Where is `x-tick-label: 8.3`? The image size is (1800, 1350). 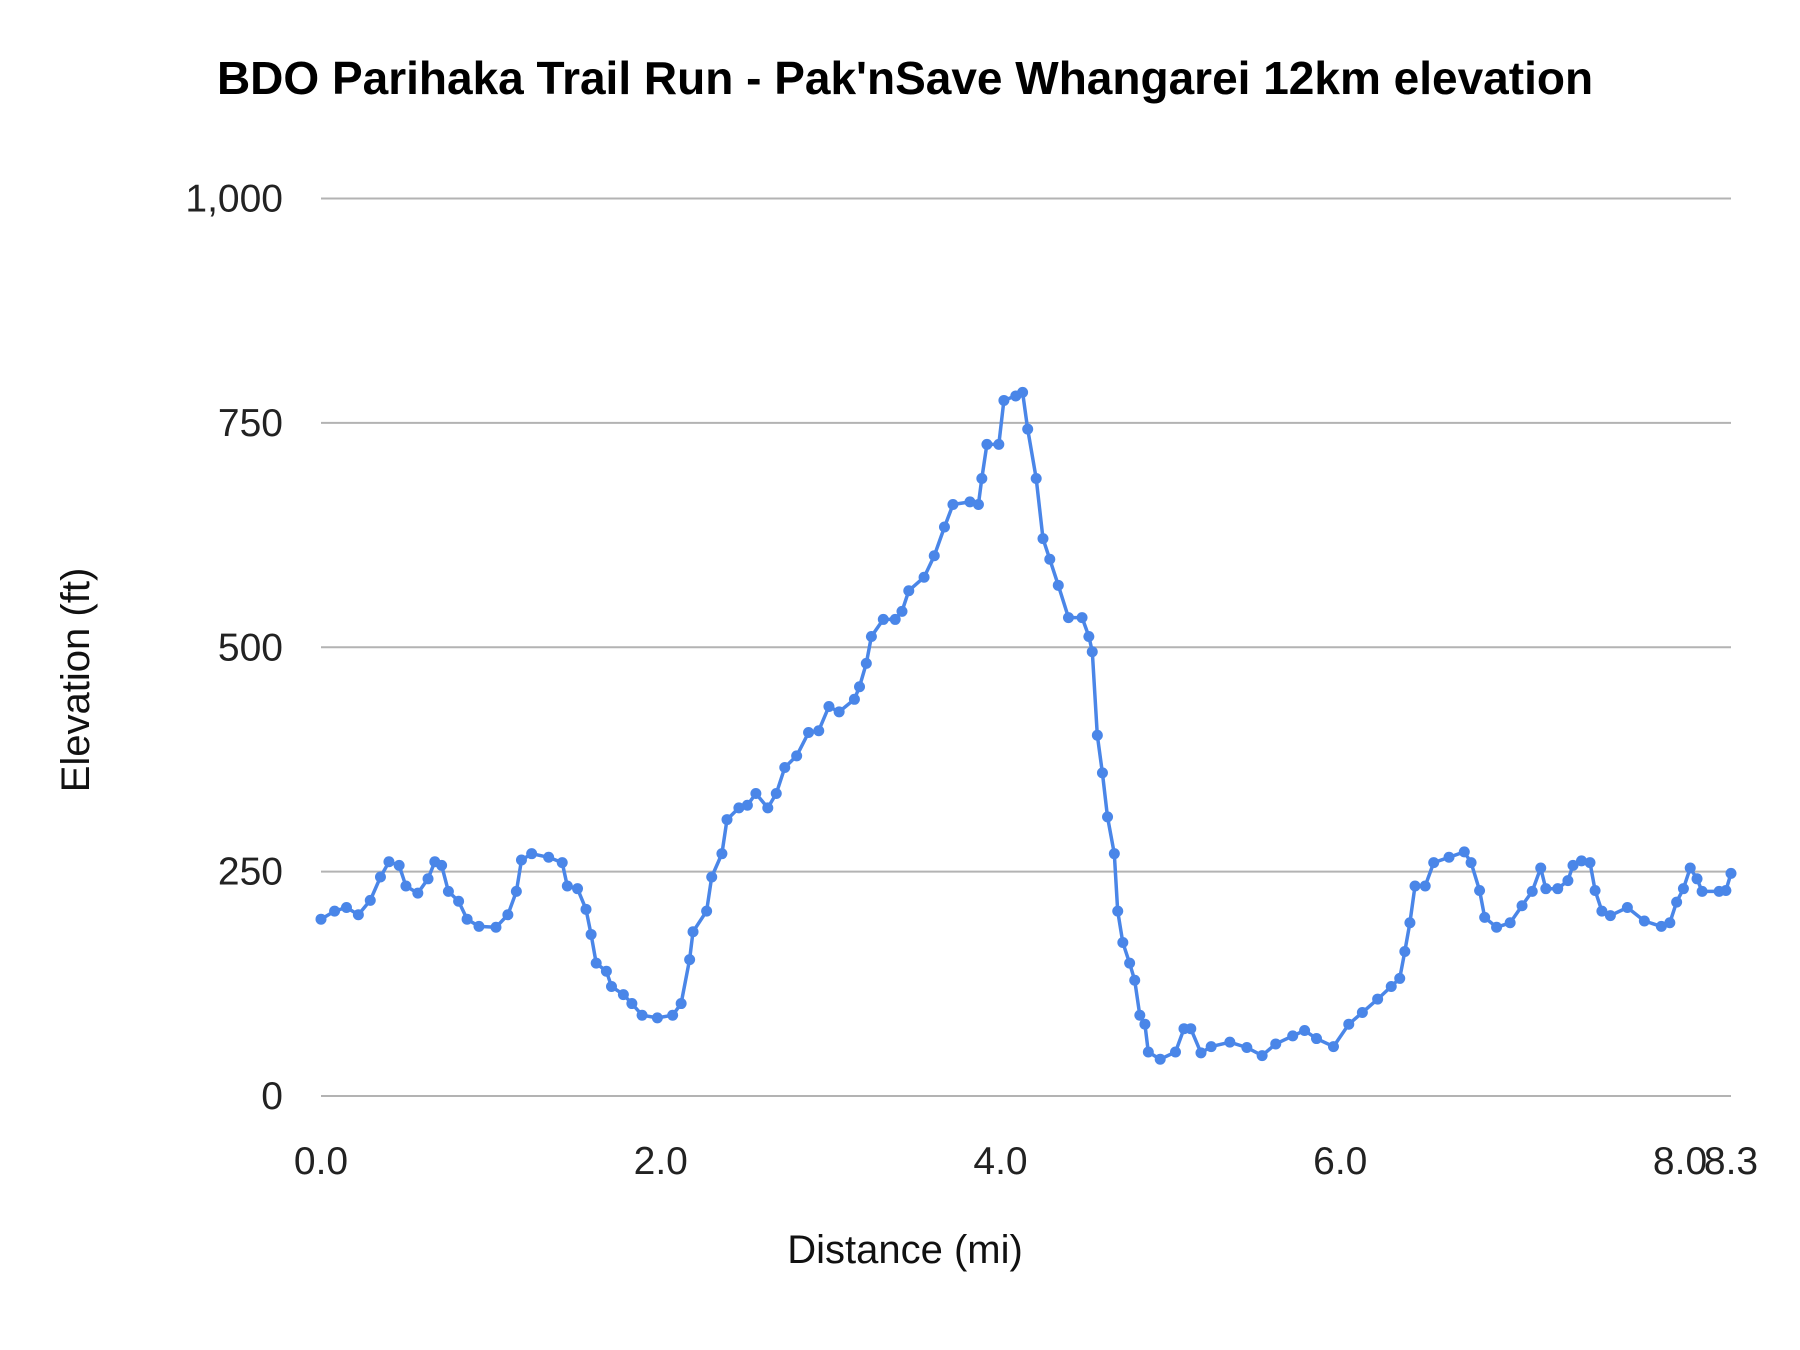 x-tick-label: 8.3 is located at coordinates (1731, 1161).